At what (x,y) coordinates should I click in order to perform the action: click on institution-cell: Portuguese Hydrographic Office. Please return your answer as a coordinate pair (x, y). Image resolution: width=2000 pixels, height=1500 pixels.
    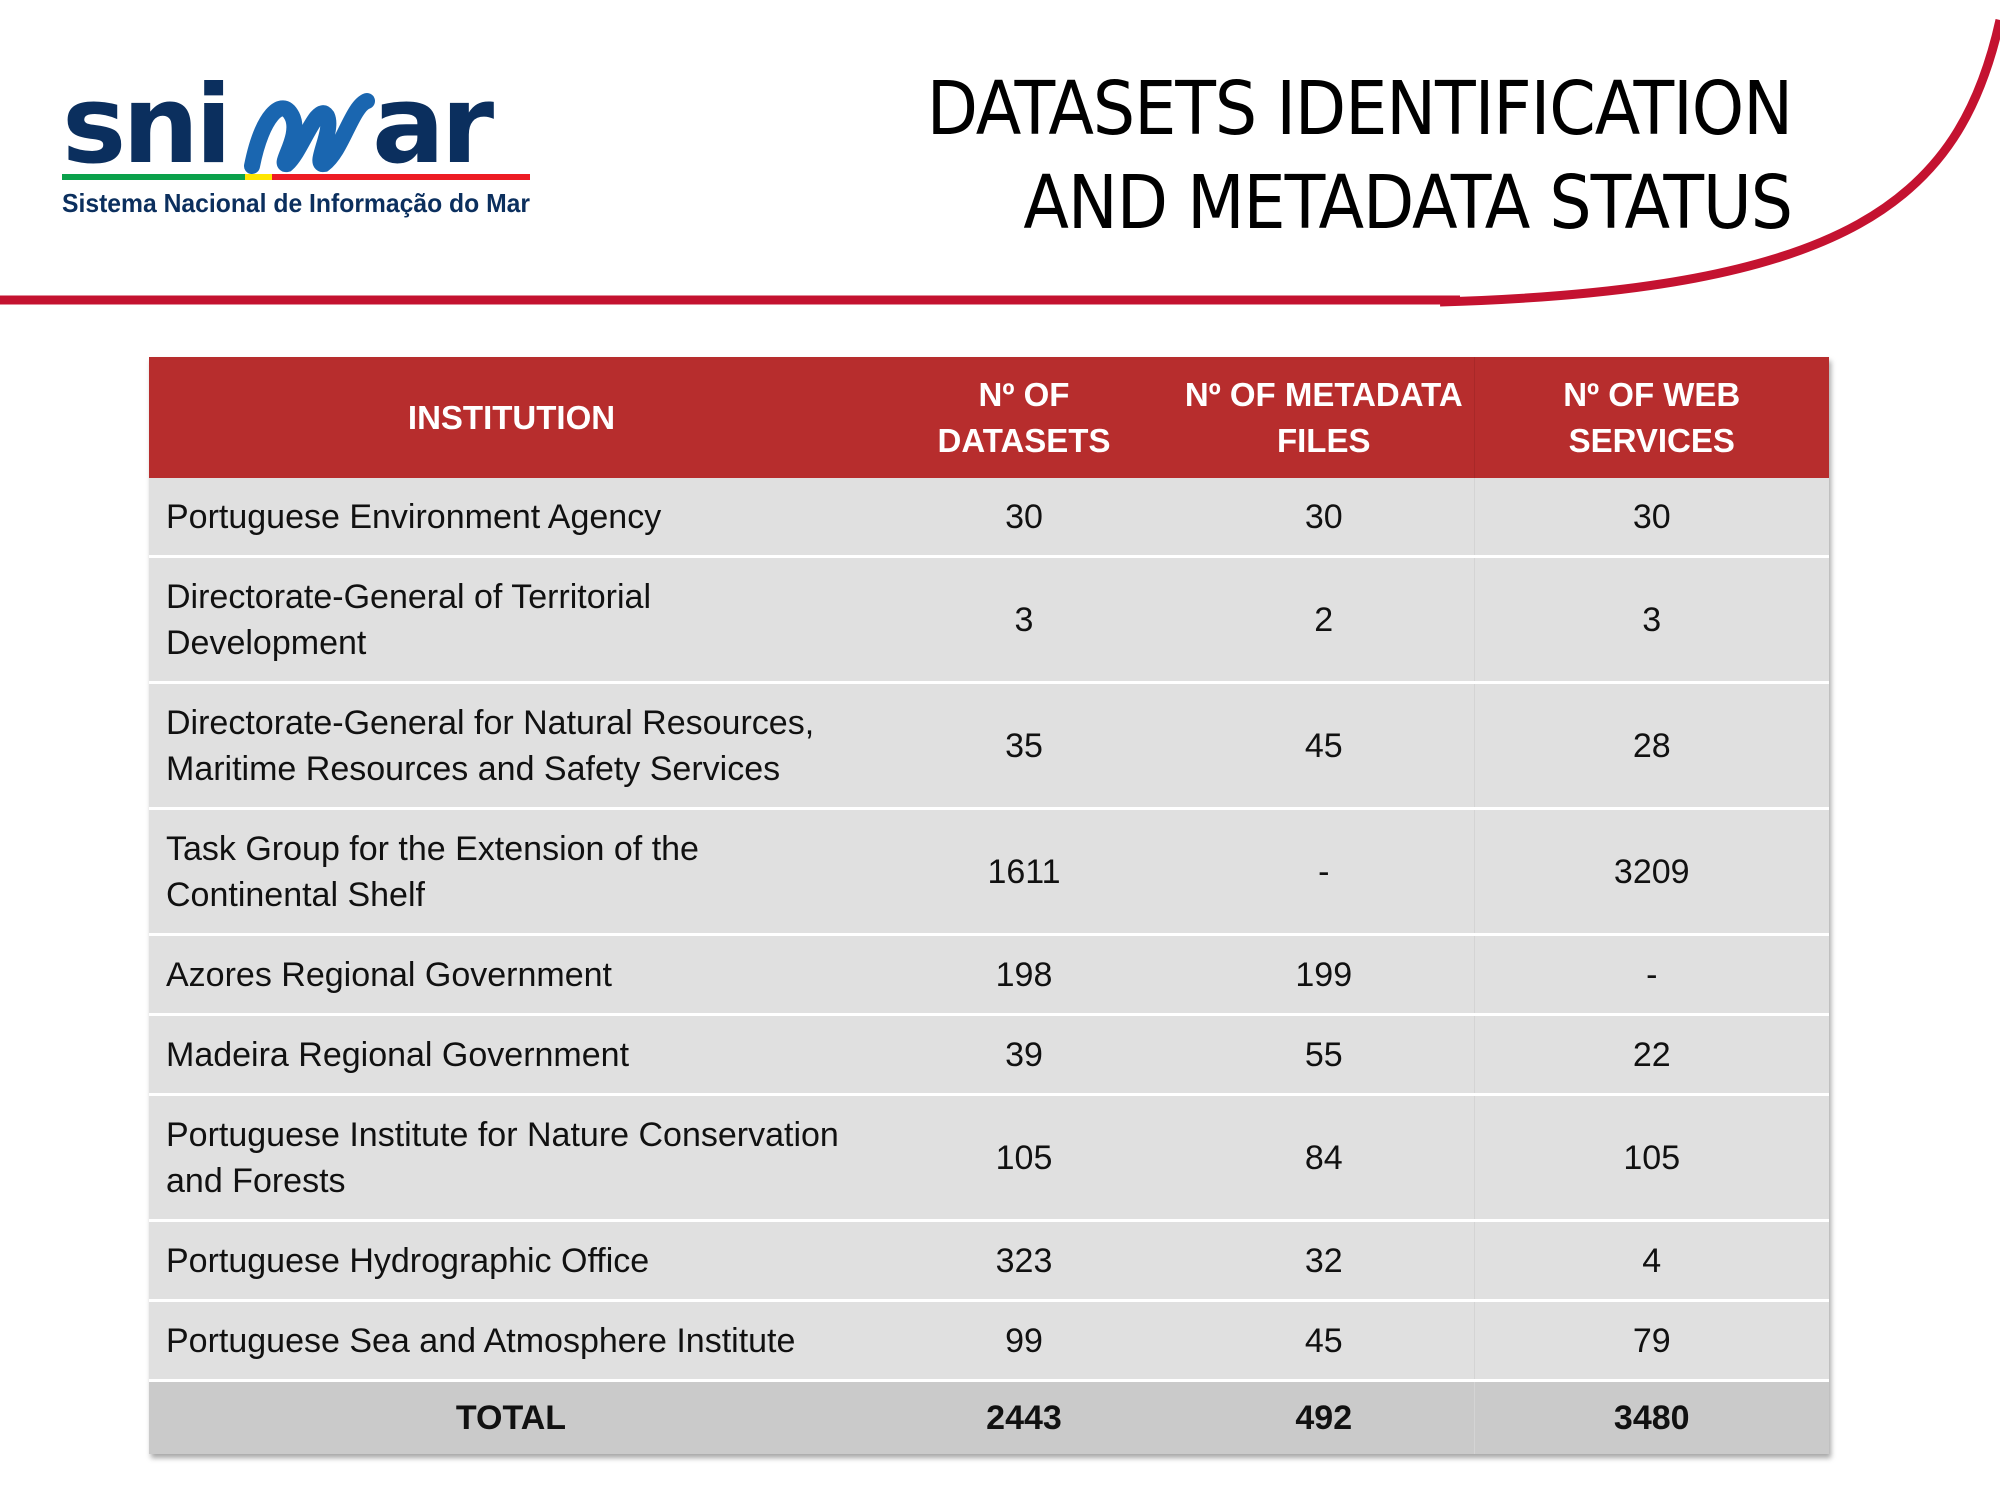
    Looking at the image, I should click on (511, 1261).